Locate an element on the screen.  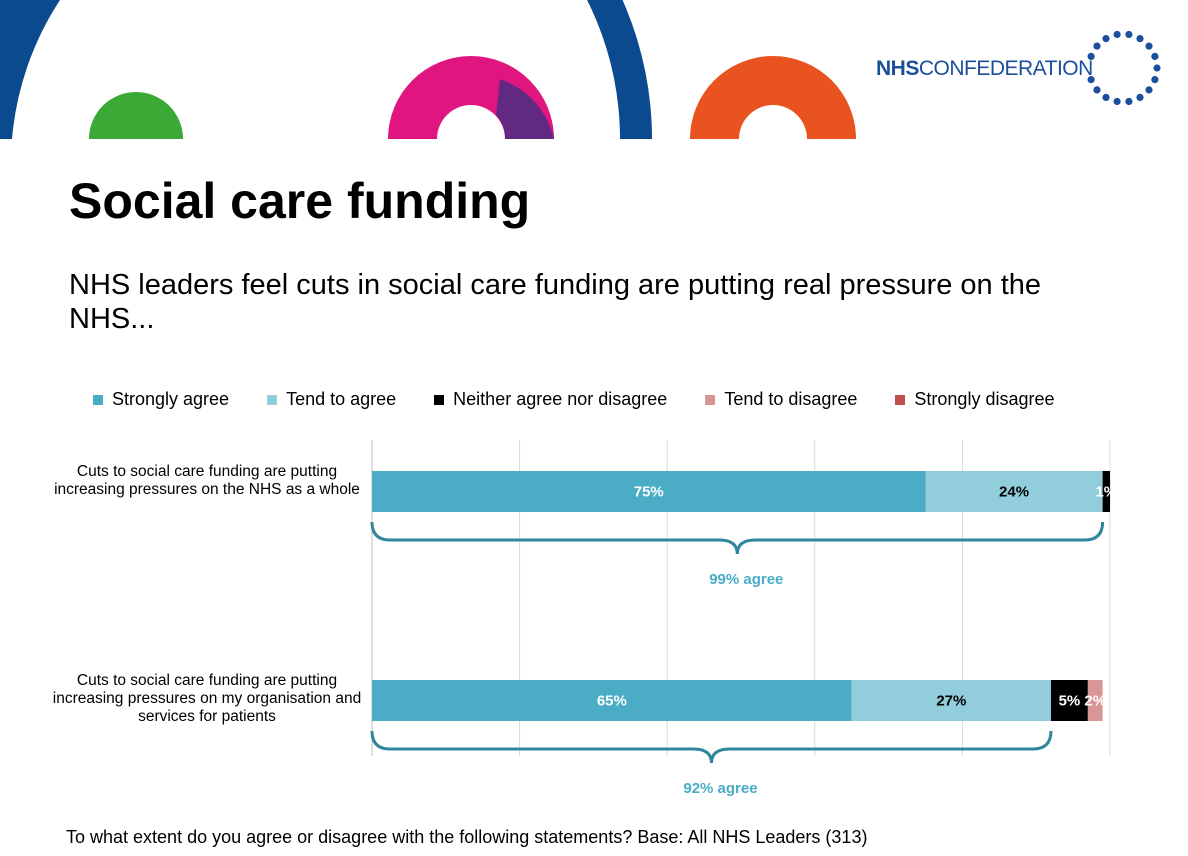
legend-label: Neither agree nor disagree is located at coordinates (560, 399).